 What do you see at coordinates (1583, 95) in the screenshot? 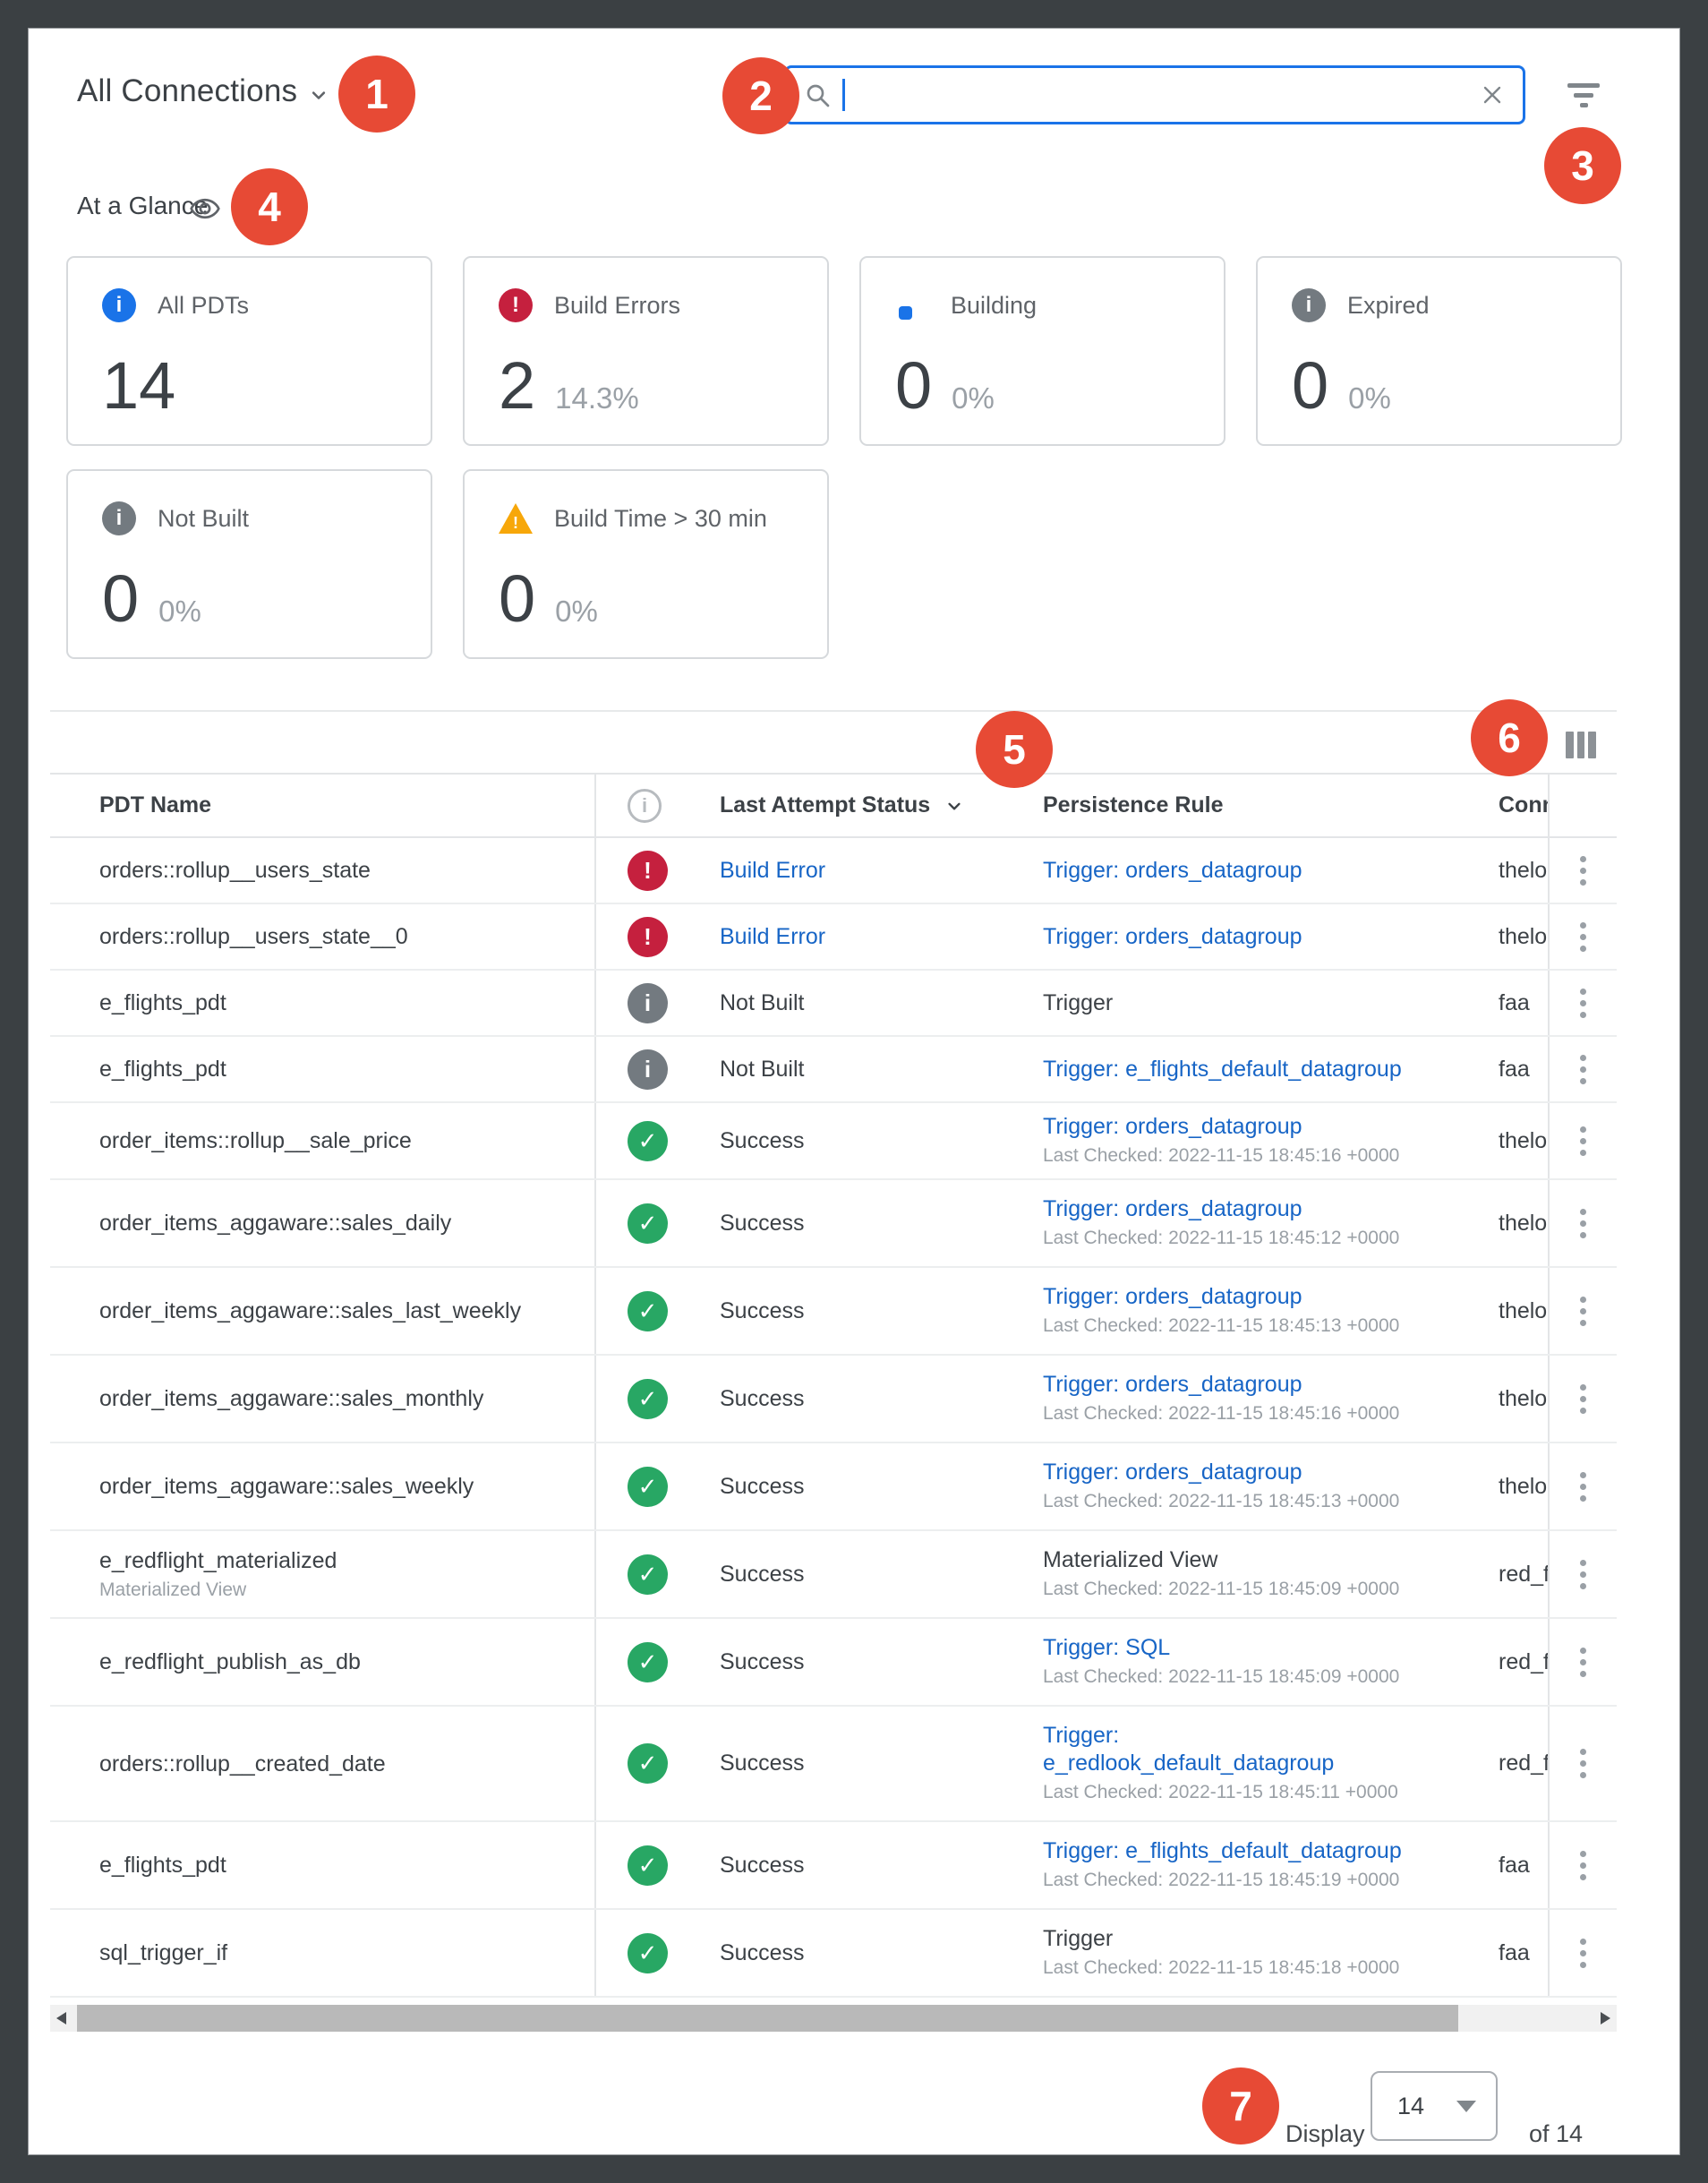
I see `filter-icon` at bounding box center [1583, 95].